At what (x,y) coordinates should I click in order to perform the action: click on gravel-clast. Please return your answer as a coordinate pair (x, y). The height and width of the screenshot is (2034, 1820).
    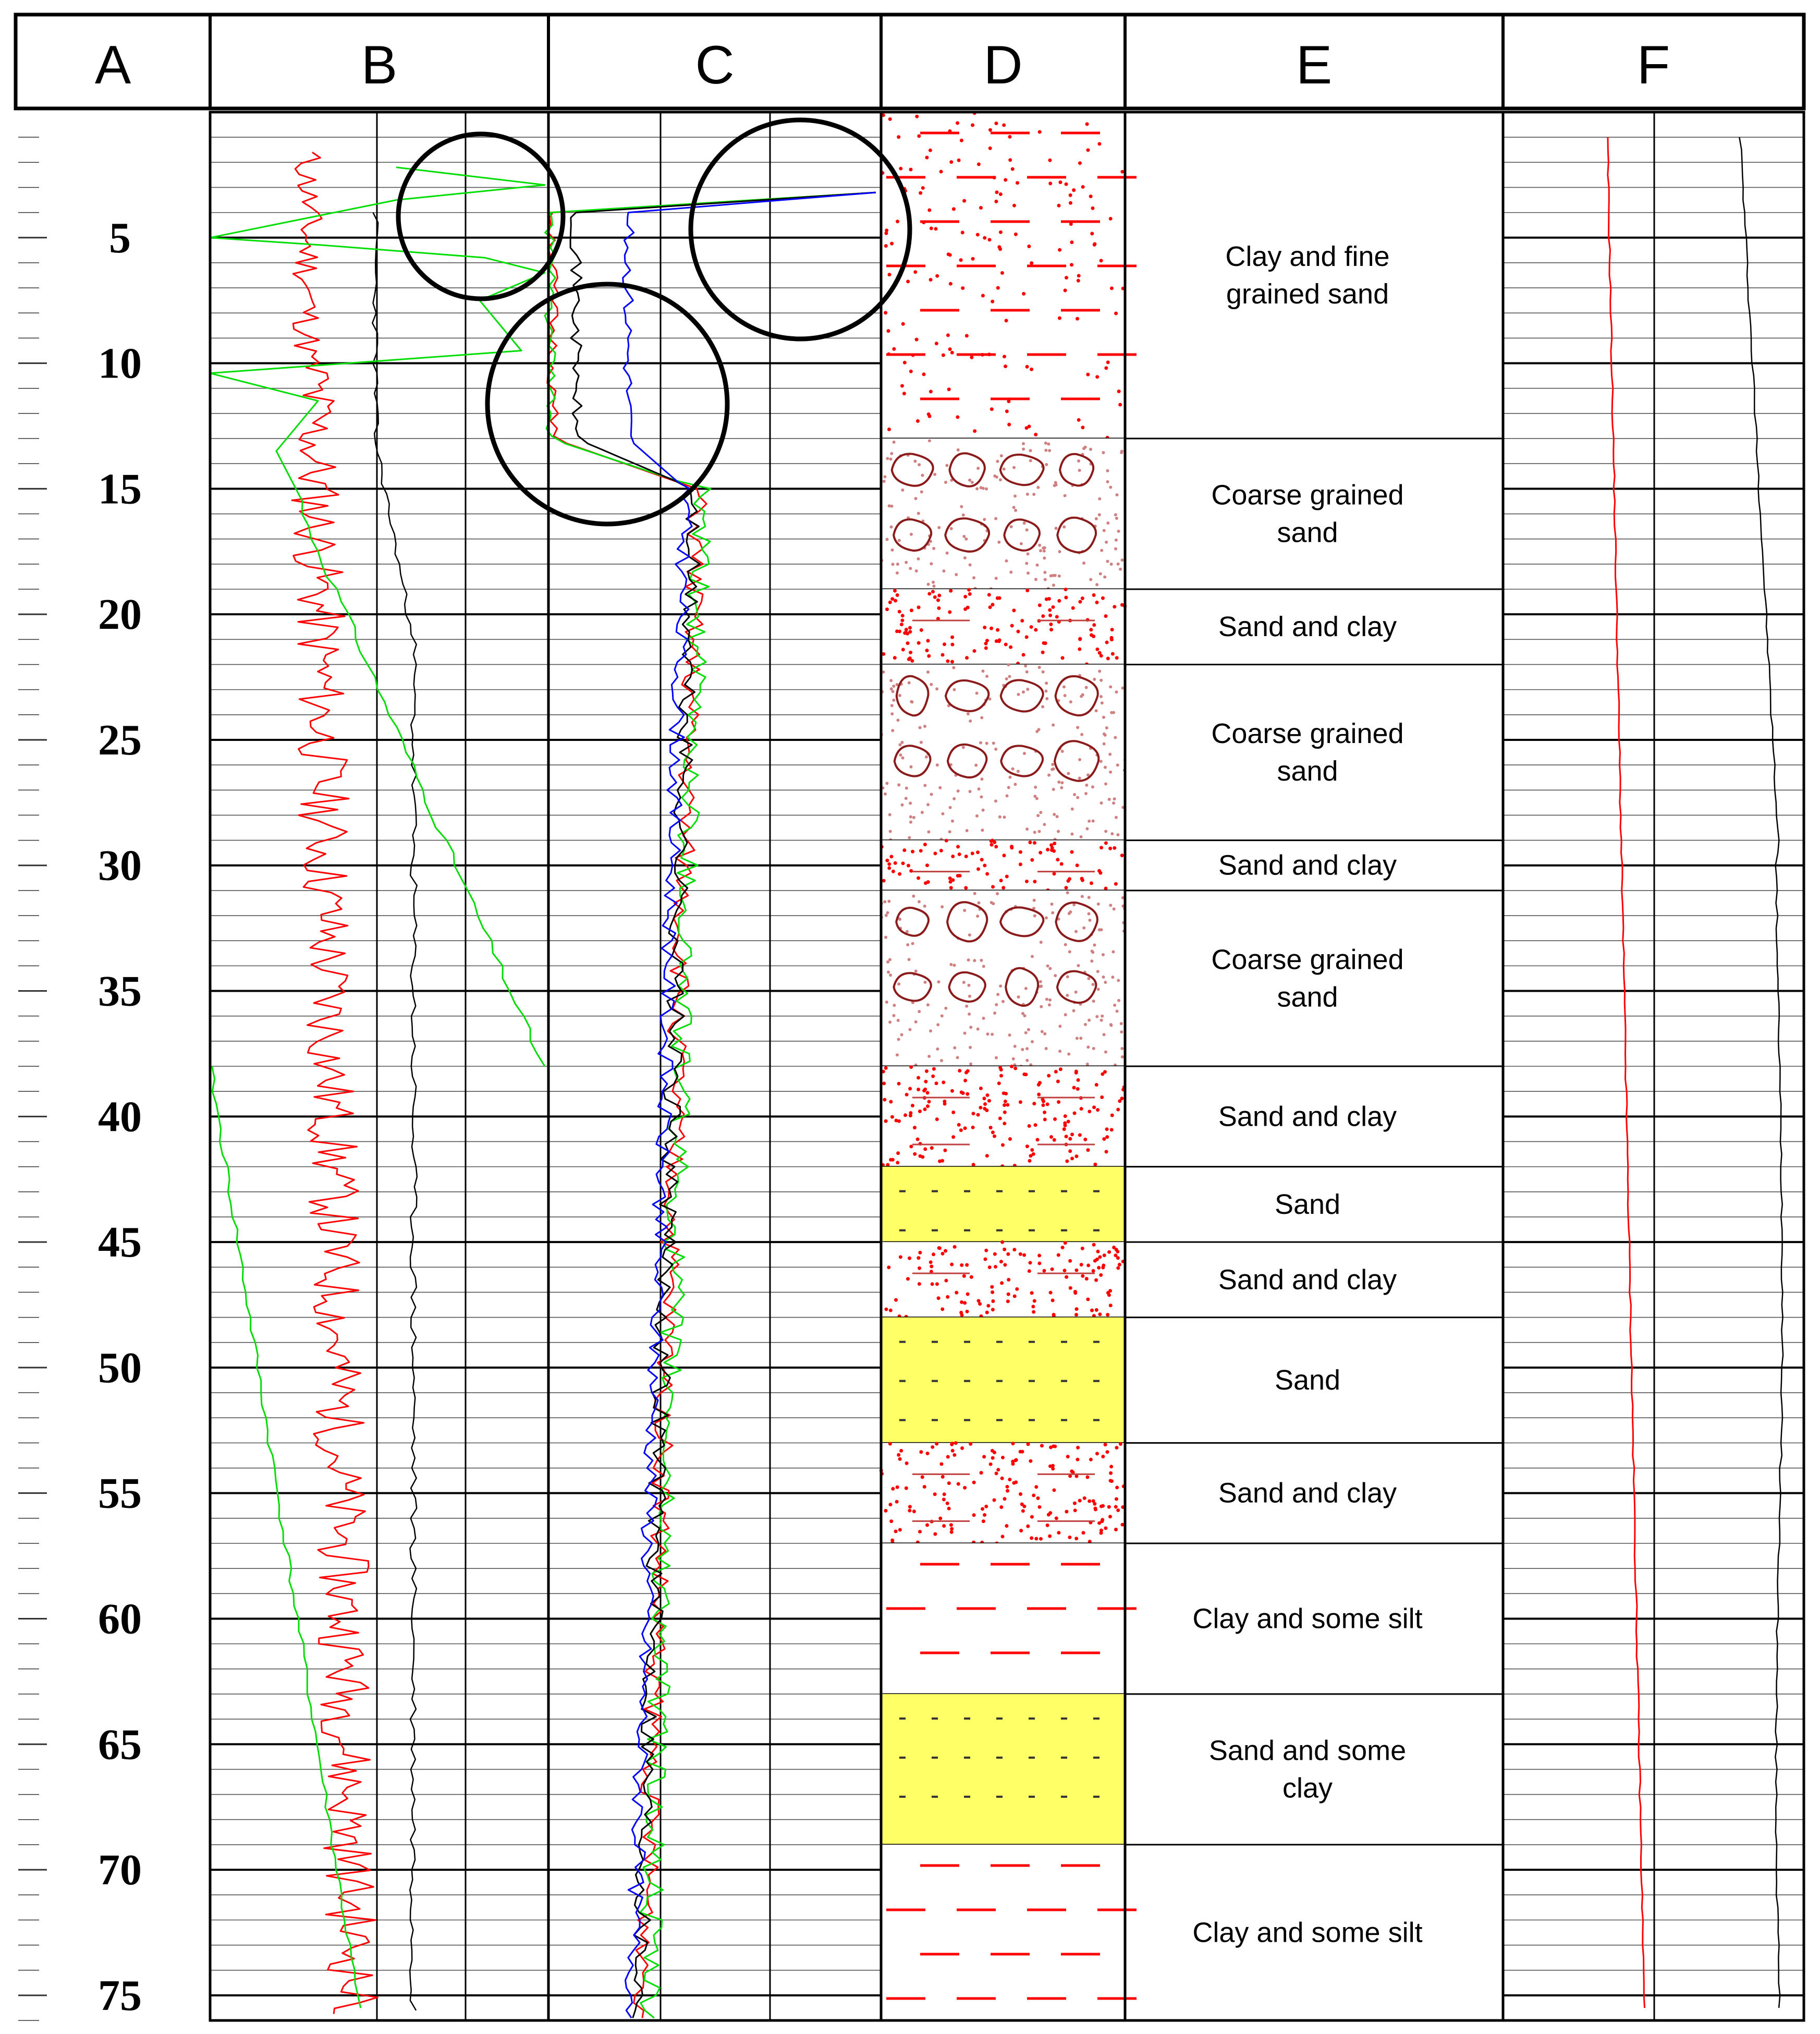
    Looking at the image, I should click on (912, 761).